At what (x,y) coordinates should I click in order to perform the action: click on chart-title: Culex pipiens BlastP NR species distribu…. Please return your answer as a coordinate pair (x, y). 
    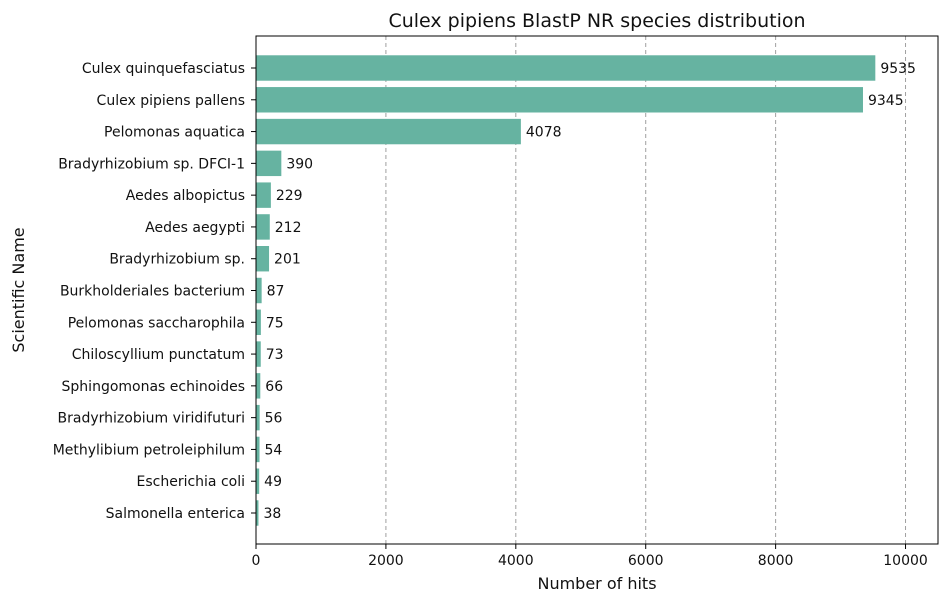
    Looking at the image, I should click on (596, 21).